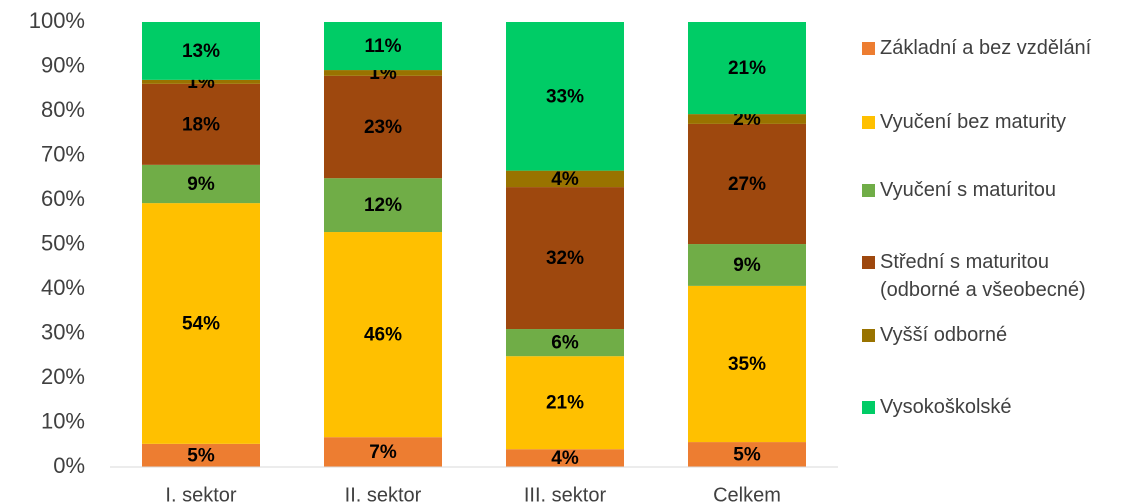 The image size is (1137, 504). I want to click on legend-label: Základní a bez vzdělání, so click(986, 48).